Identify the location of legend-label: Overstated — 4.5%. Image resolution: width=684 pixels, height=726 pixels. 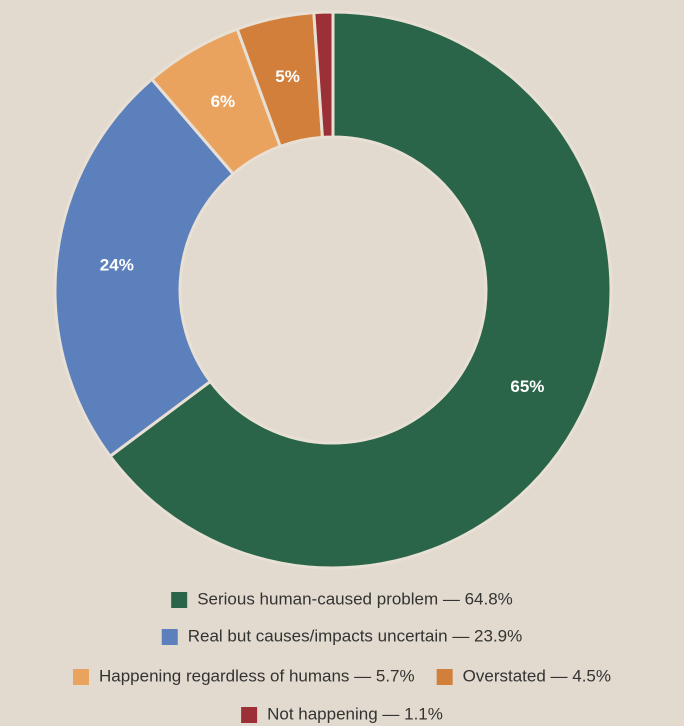
(537, 675).